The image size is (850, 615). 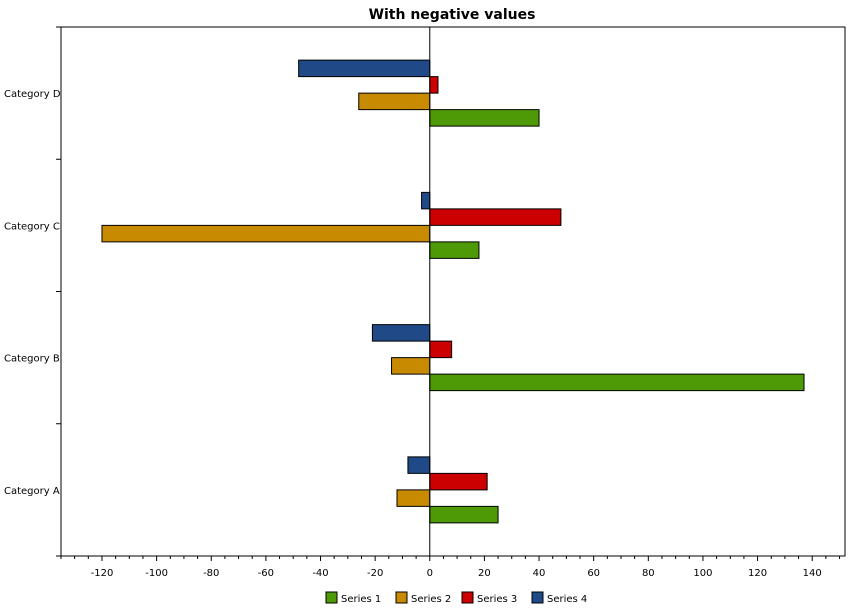 I want to click on bar-series-4-category-b, so click(x=401, y=333).